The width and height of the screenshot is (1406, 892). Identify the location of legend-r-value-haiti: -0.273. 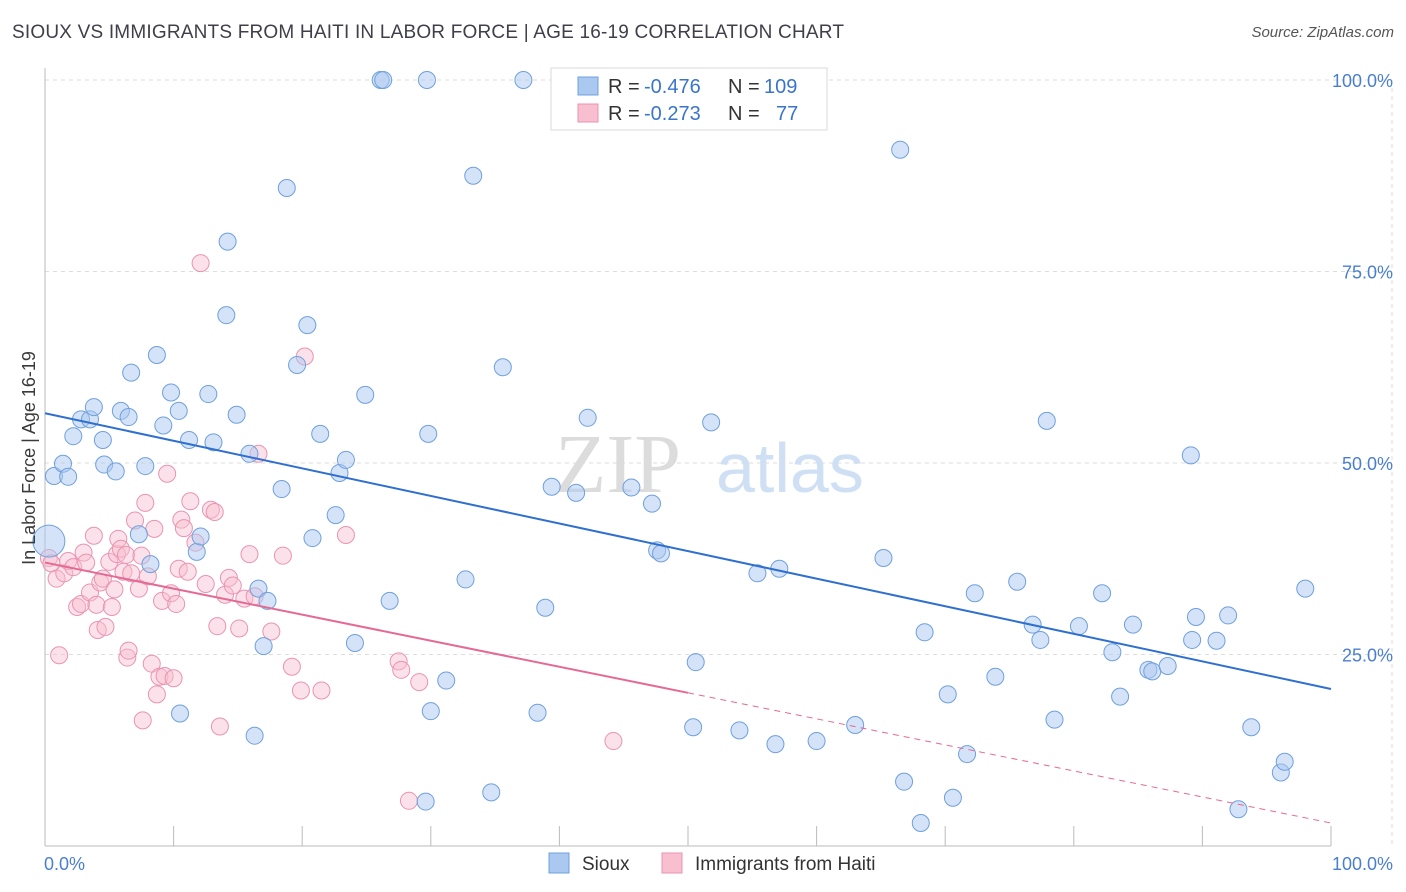
(672, 114).